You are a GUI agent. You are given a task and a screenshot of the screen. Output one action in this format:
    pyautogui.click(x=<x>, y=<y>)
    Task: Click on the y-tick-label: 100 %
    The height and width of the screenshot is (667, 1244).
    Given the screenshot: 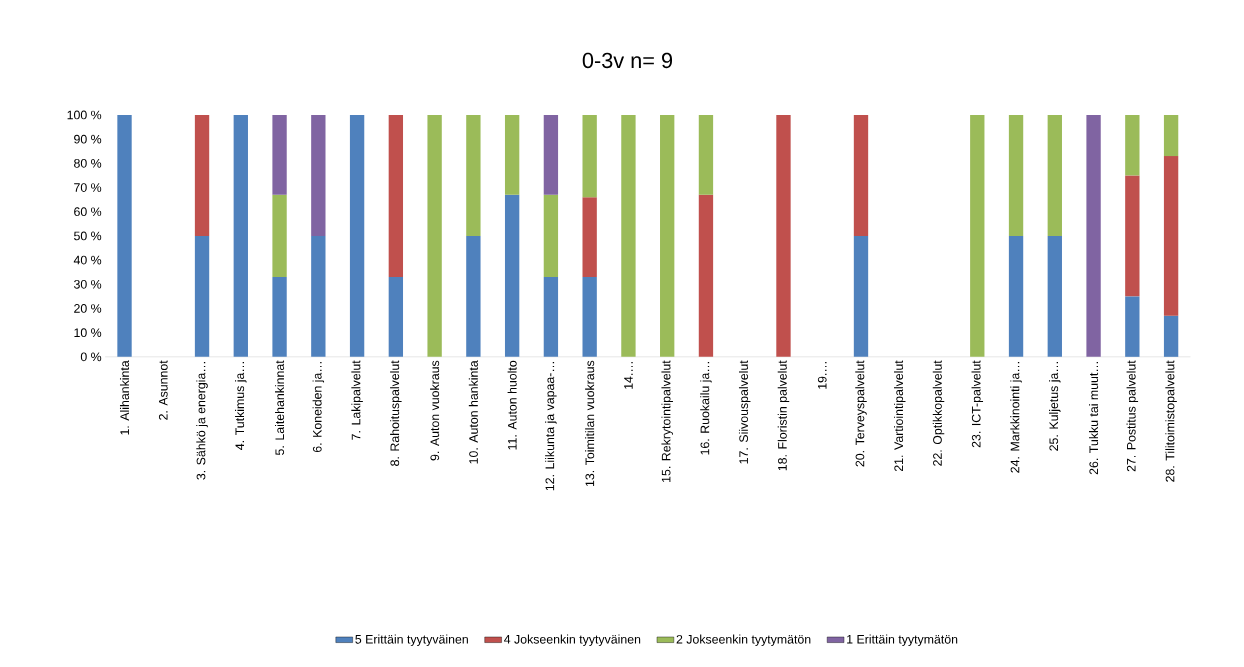 What is the action you would take?
    pyautogui.click(x=84, y=115)
    